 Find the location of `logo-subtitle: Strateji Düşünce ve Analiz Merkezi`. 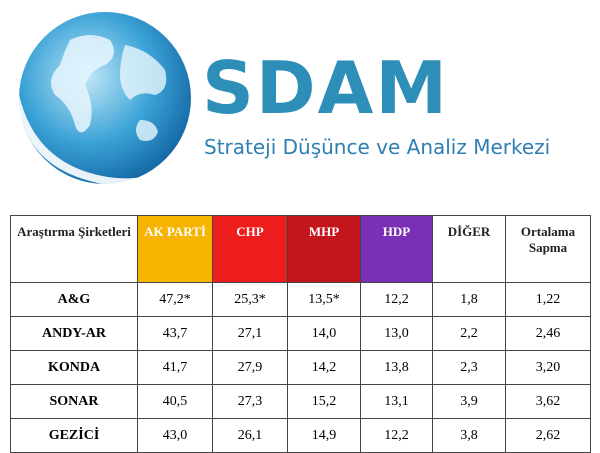

logo-subtitle: Strateji Düşünce ve Analiz Merkezi is located at coordinates (377, 147).